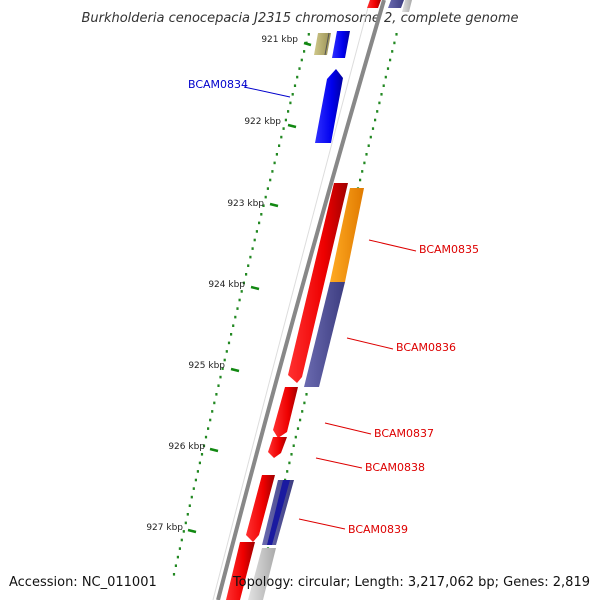  I want to click on feature-bcam0836, so click(324, 334).